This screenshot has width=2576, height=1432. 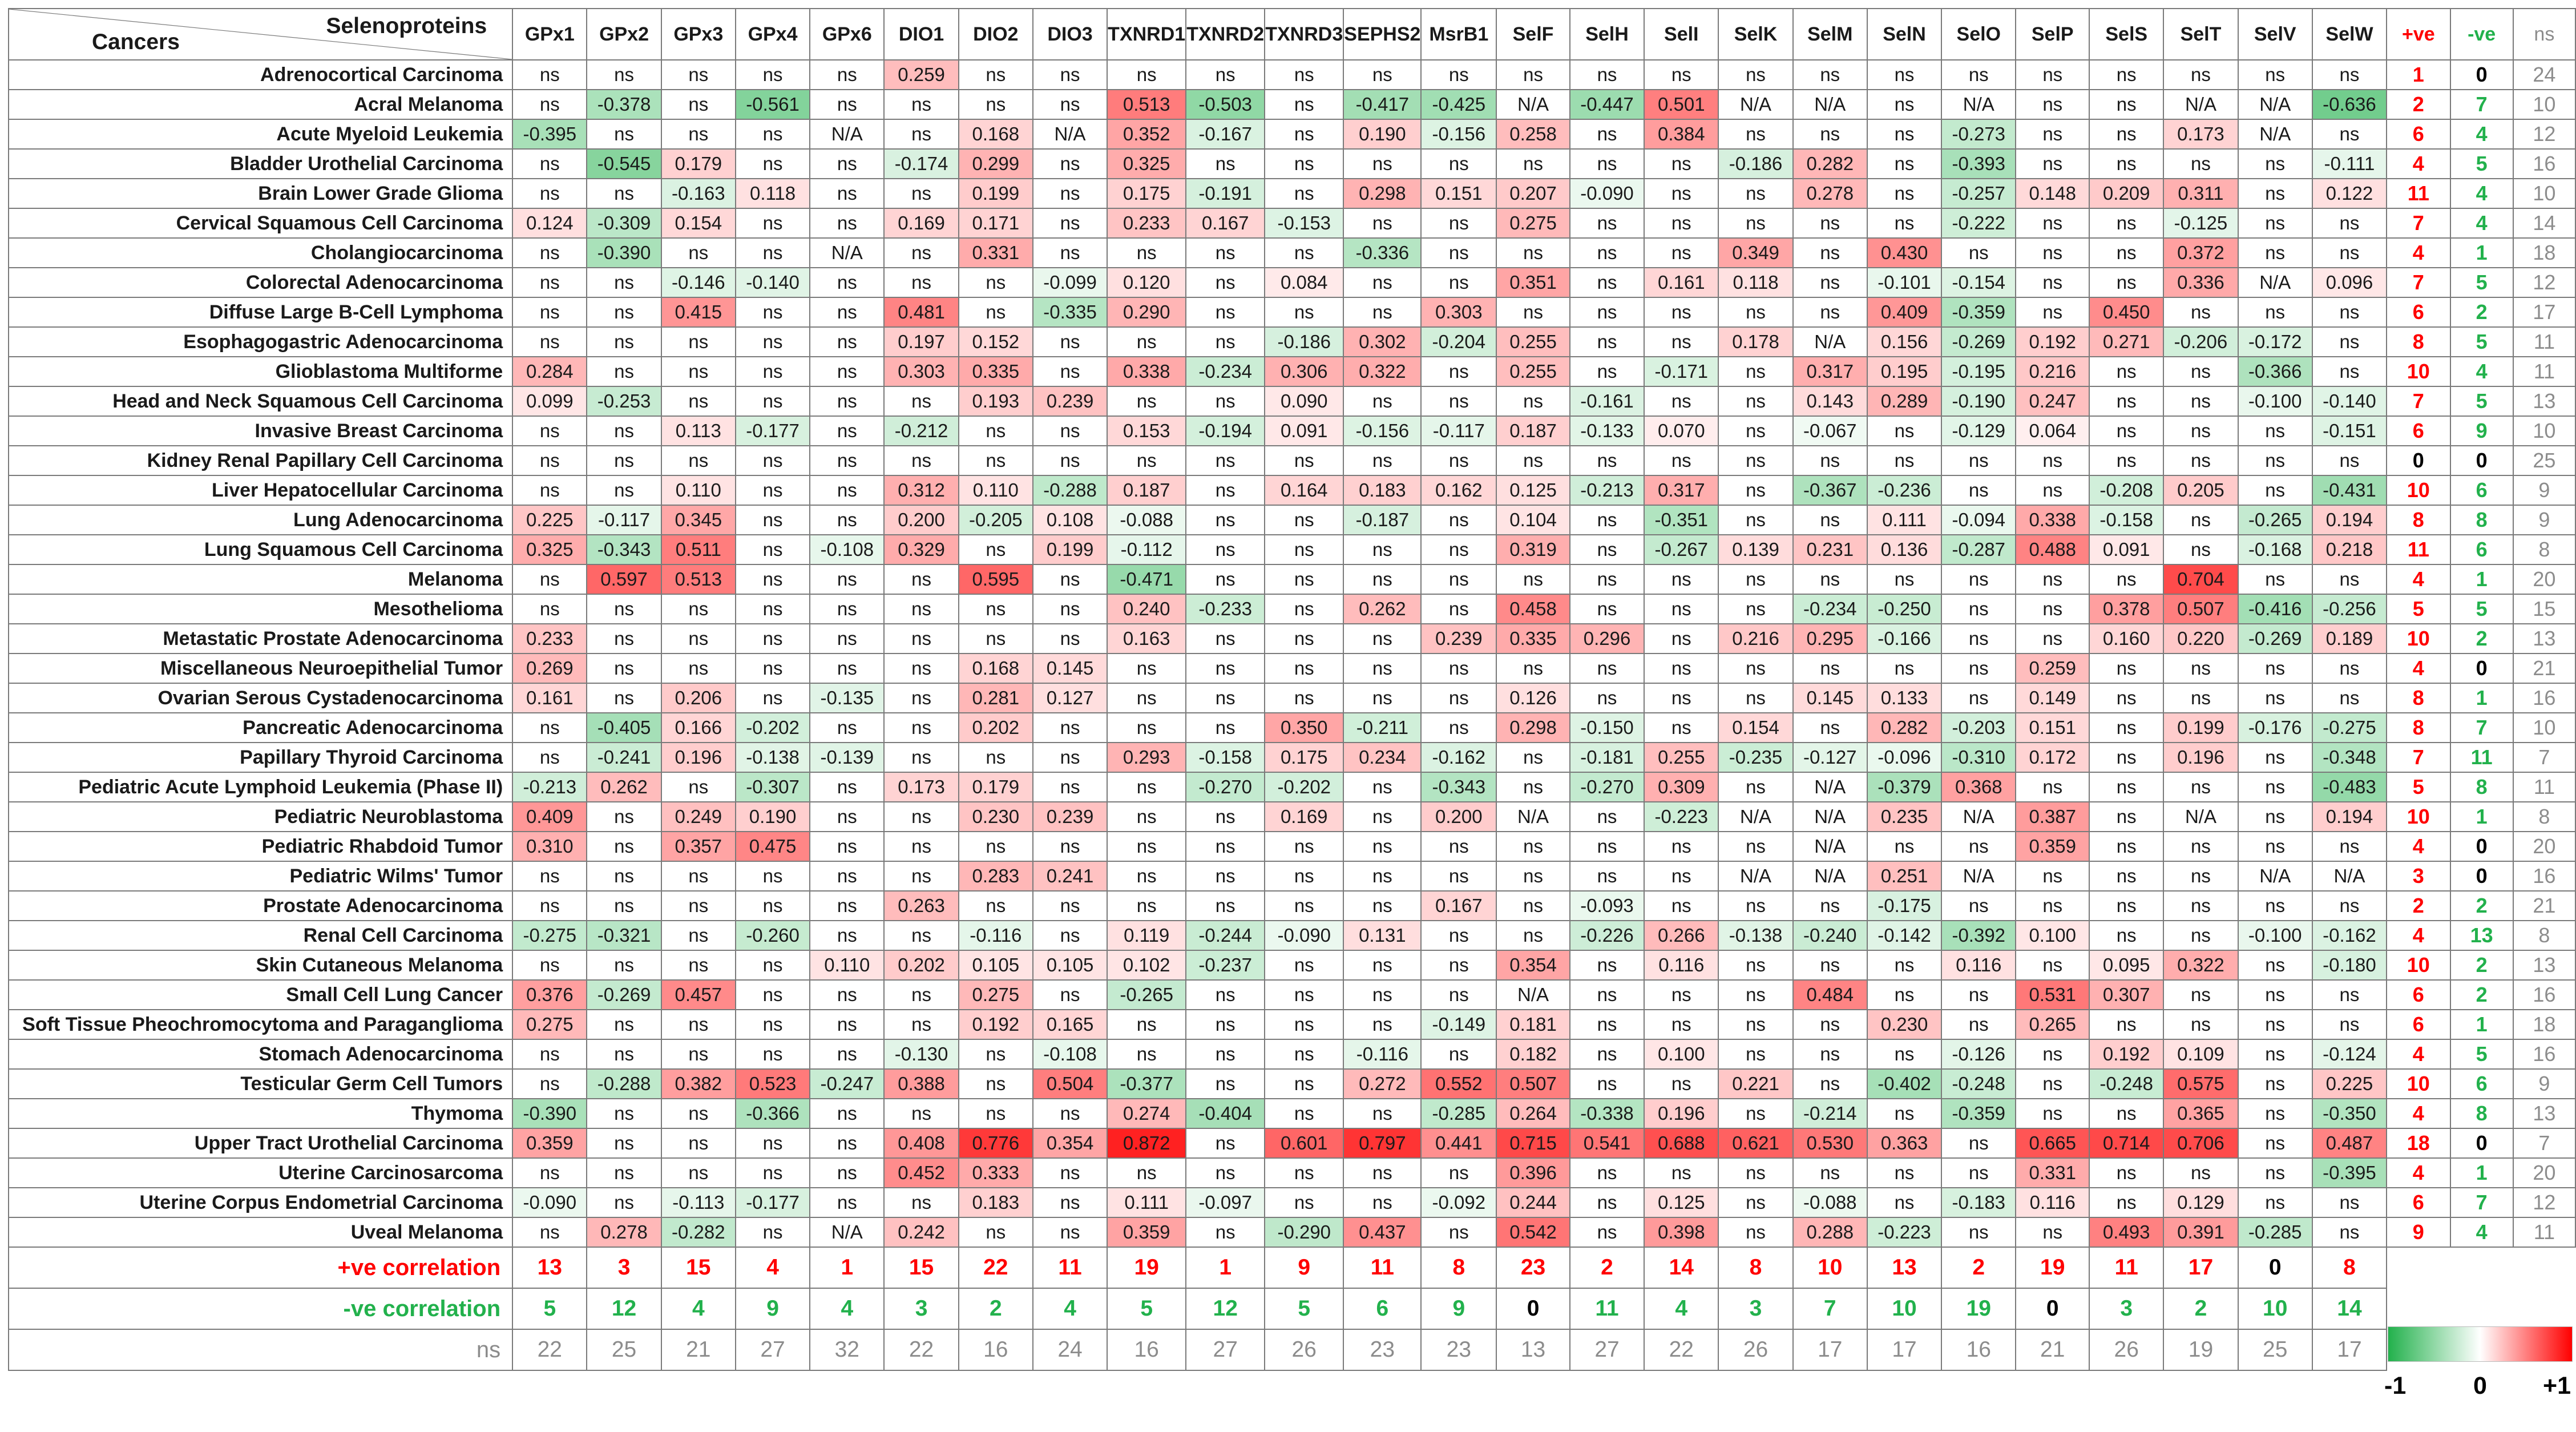 I want to click on column-header-gpx6: GPx6, so click(x=847, y=34).